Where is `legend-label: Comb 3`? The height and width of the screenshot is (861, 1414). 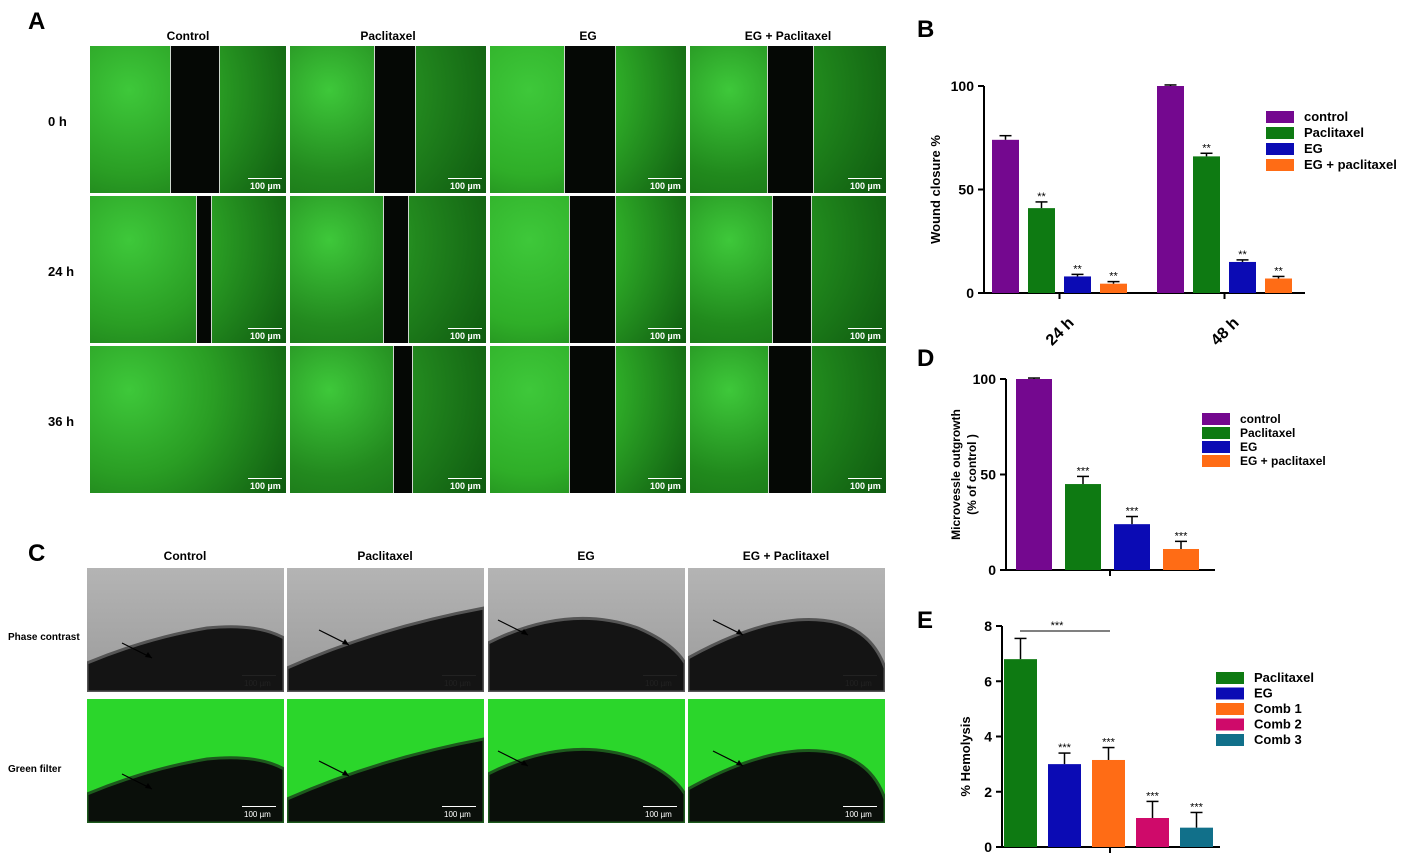
legend-label: Comb 3 is located at coordinates (1278, 739).